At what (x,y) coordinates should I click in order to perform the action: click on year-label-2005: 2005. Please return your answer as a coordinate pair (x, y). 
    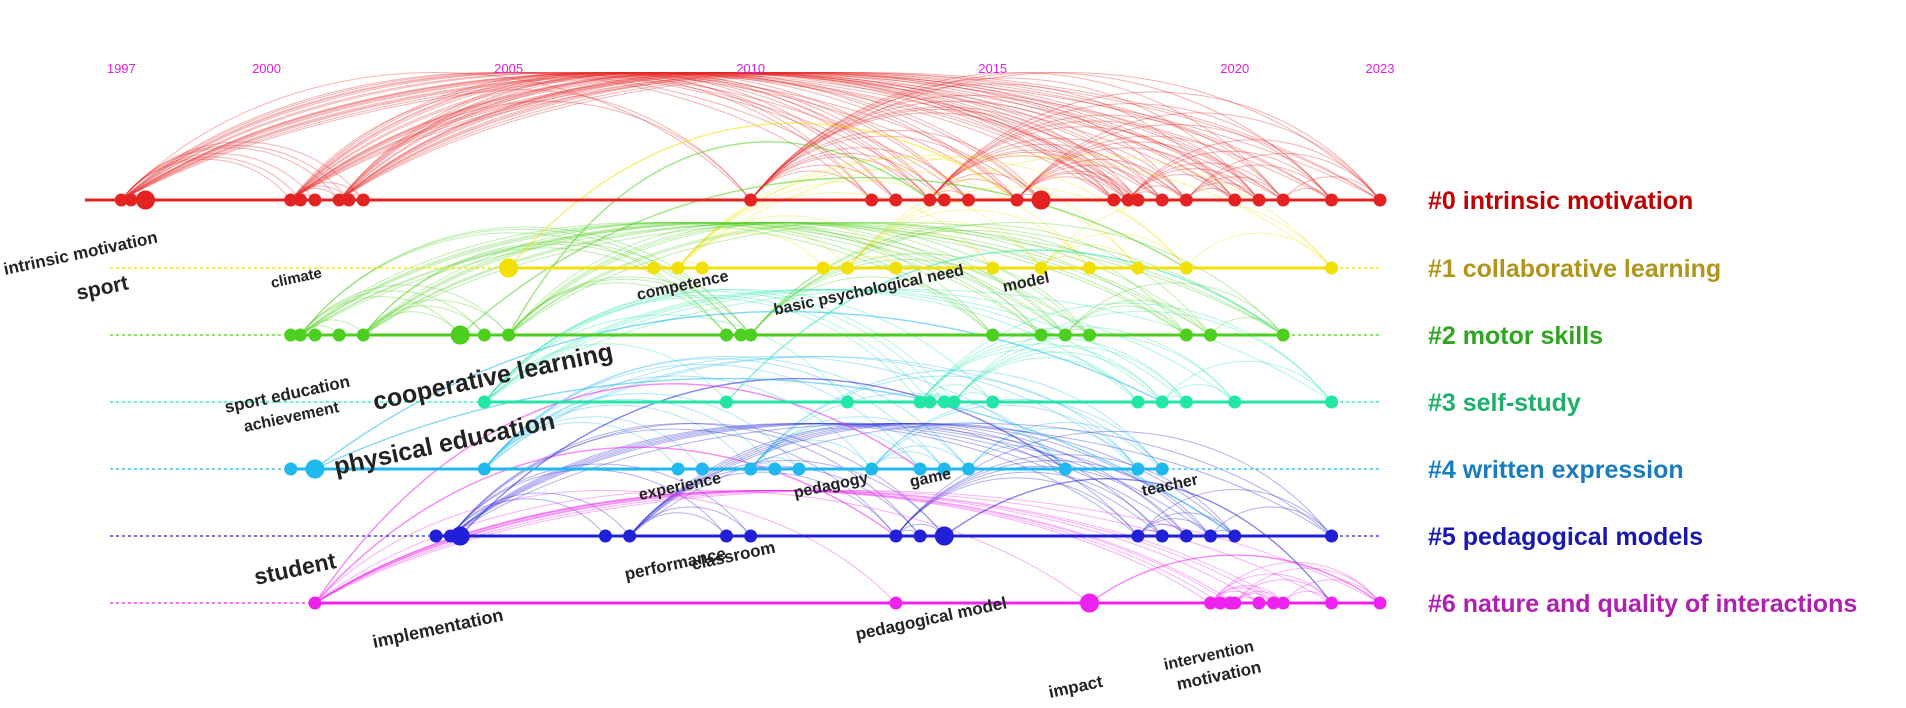
    Looking at the image, I should click on (508, 68).